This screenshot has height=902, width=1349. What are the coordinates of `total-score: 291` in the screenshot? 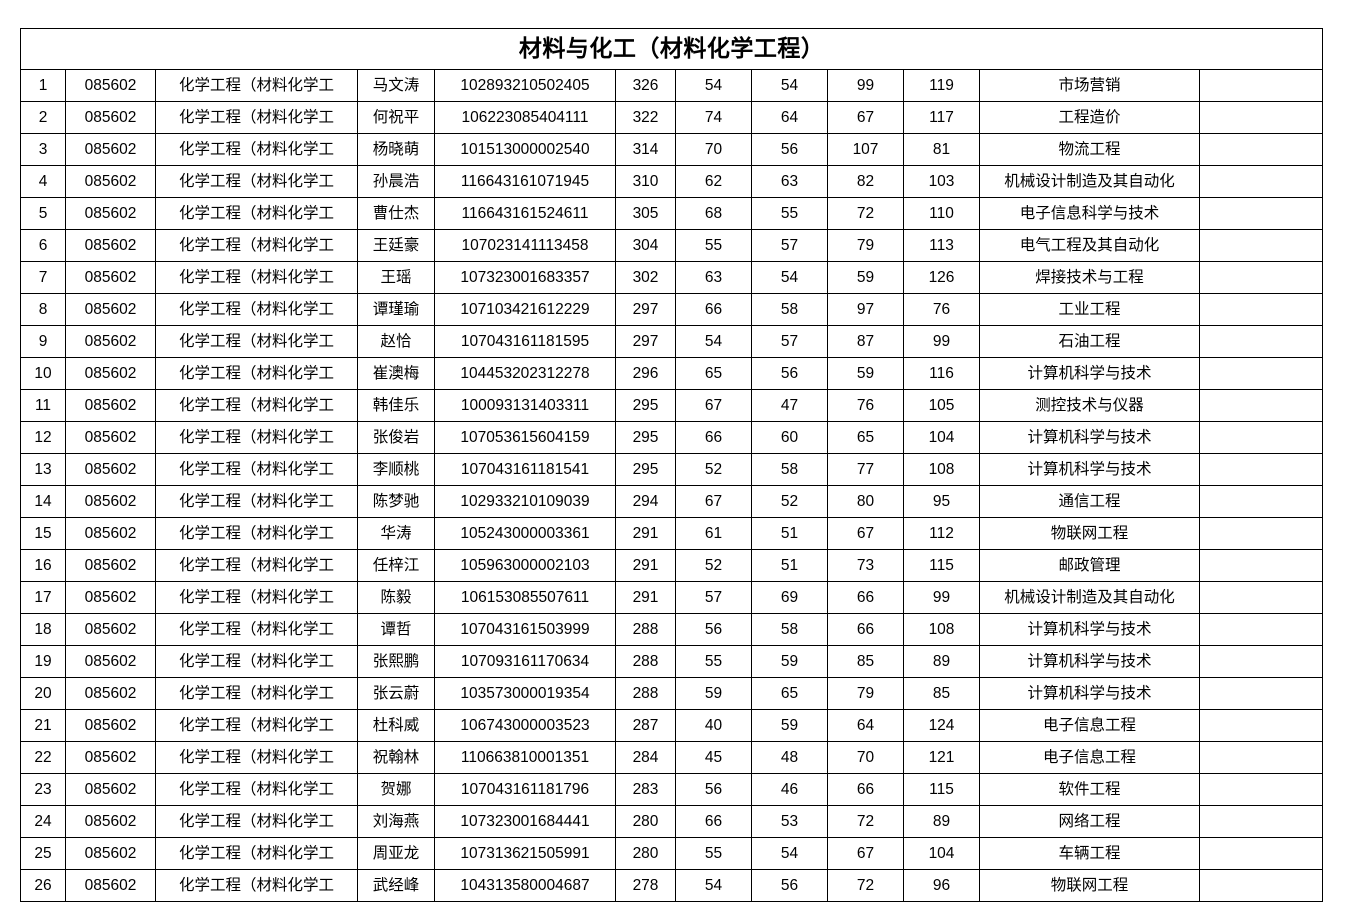 It's located at (645, 565).